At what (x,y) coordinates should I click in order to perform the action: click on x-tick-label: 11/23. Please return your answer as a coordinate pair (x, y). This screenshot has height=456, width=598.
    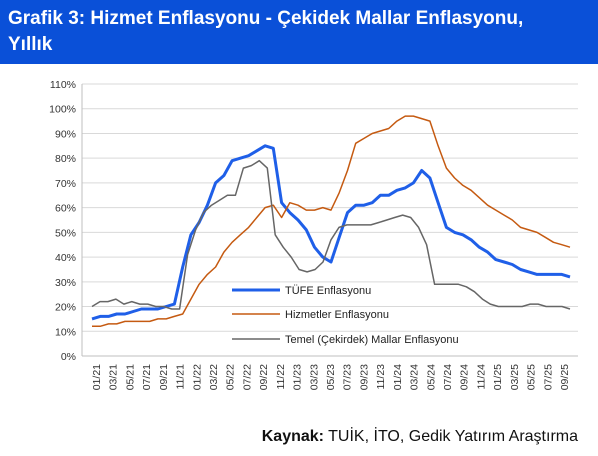
    Looking at the image, I should click on (381, 377).